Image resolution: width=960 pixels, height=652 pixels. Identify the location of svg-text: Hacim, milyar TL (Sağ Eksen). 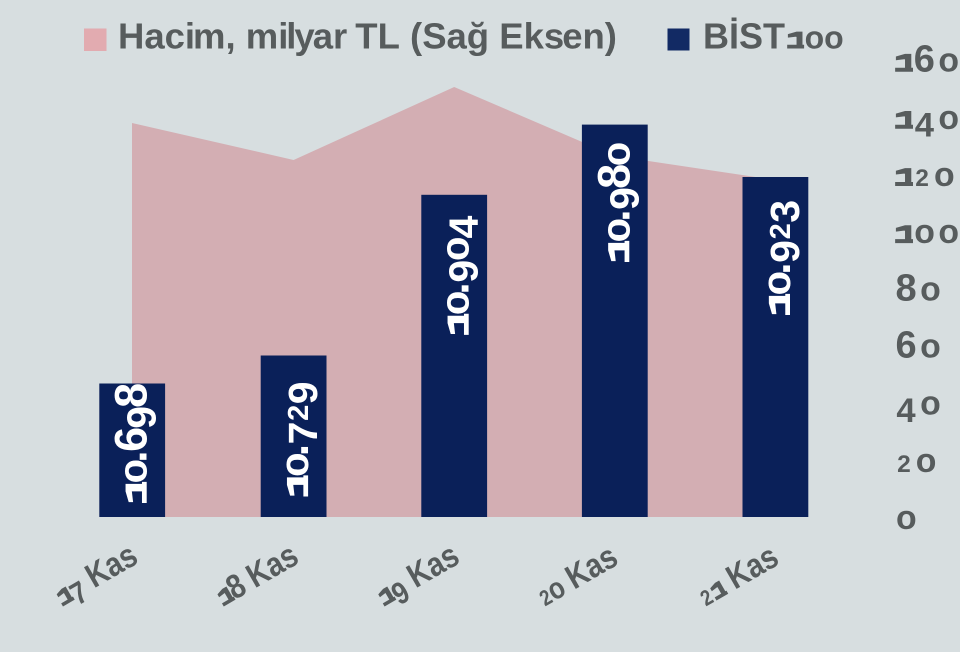
(367, 36).